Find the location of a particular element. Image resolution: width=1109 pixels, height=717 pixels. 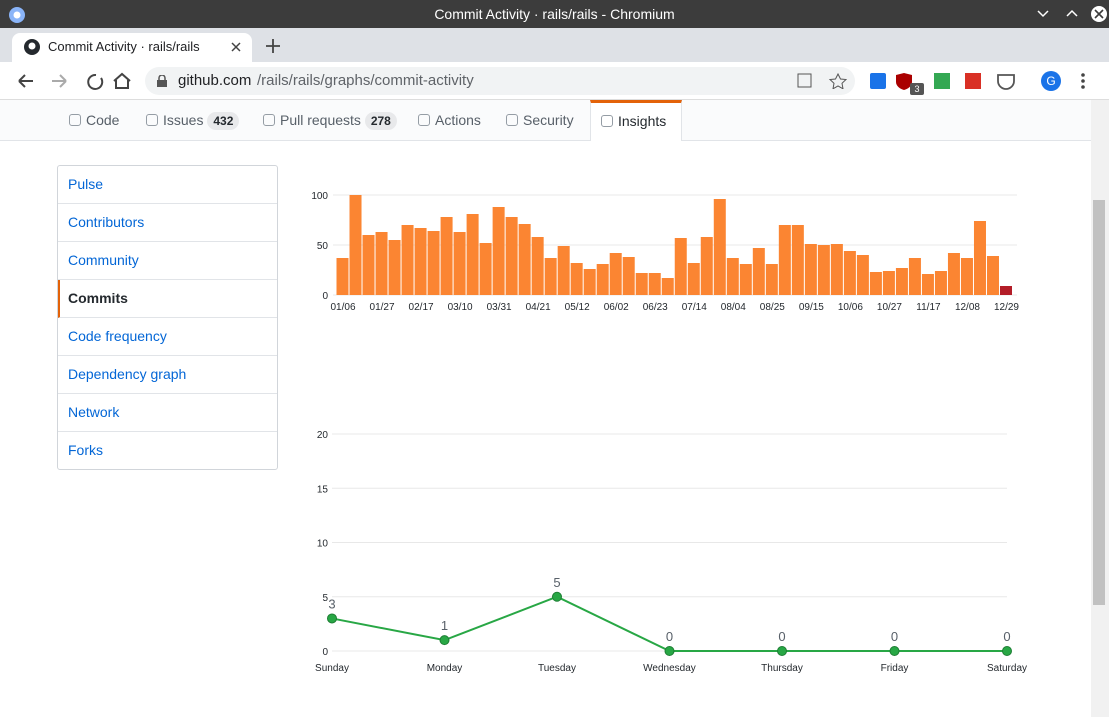

profile-avatar: G is located at coordinates (1051, 81).